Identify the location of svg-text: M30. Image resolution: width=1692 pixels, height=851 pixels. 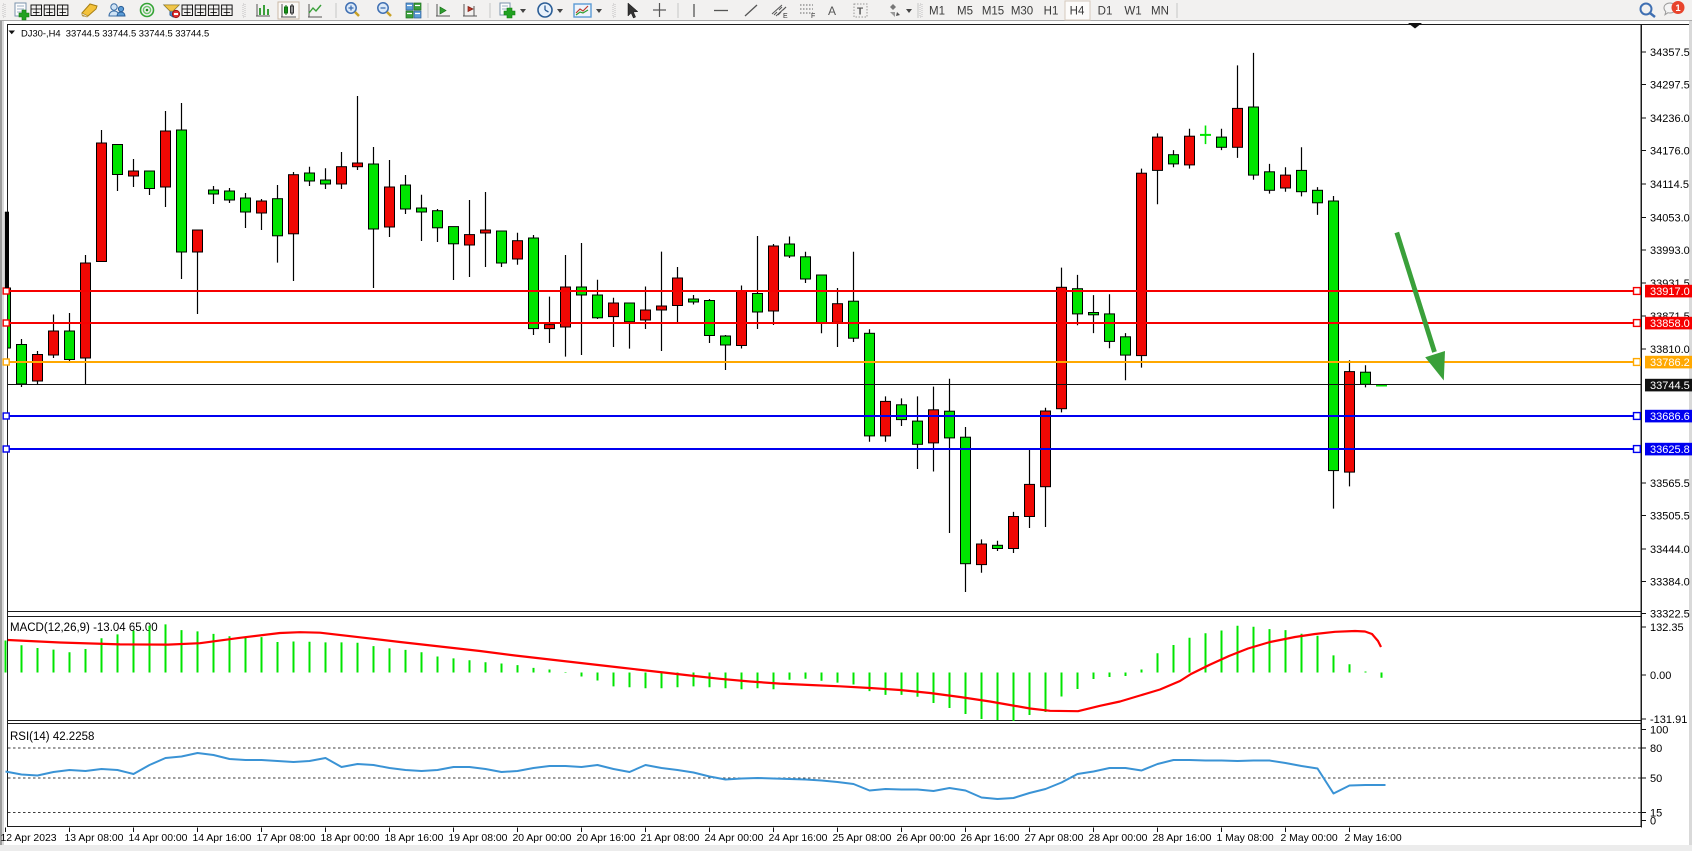
(1022, 12).